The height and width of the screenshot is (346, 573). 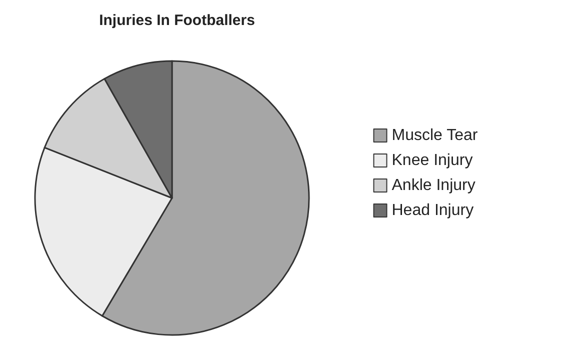 What do you see at coordinates (177, 20) in the screenshot?
I see `chart-title: Injuries In Footballers` at bounding box center [177, 20].